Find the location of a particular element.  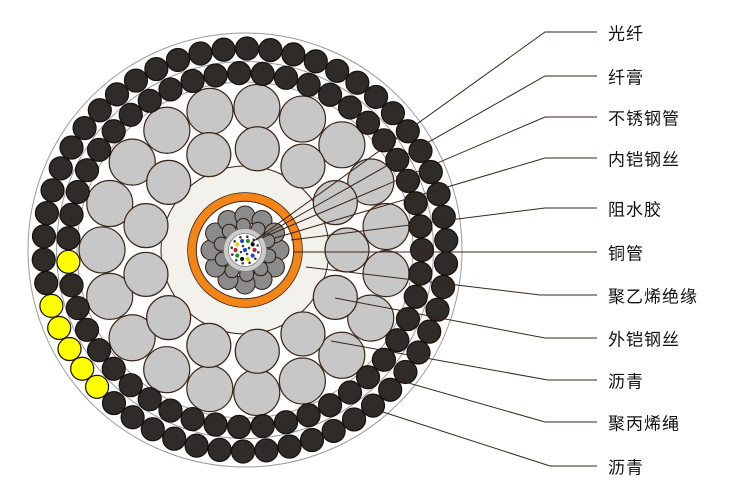

label-polyethylene-insulation: 聚乙烯绝缘 is located at coordinates (653, 297).